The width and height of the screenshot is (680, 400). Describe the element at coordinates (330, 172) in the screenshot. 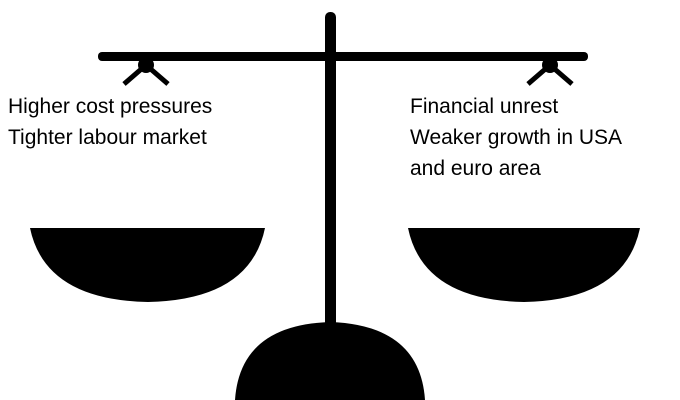

I see `pole` at that location.